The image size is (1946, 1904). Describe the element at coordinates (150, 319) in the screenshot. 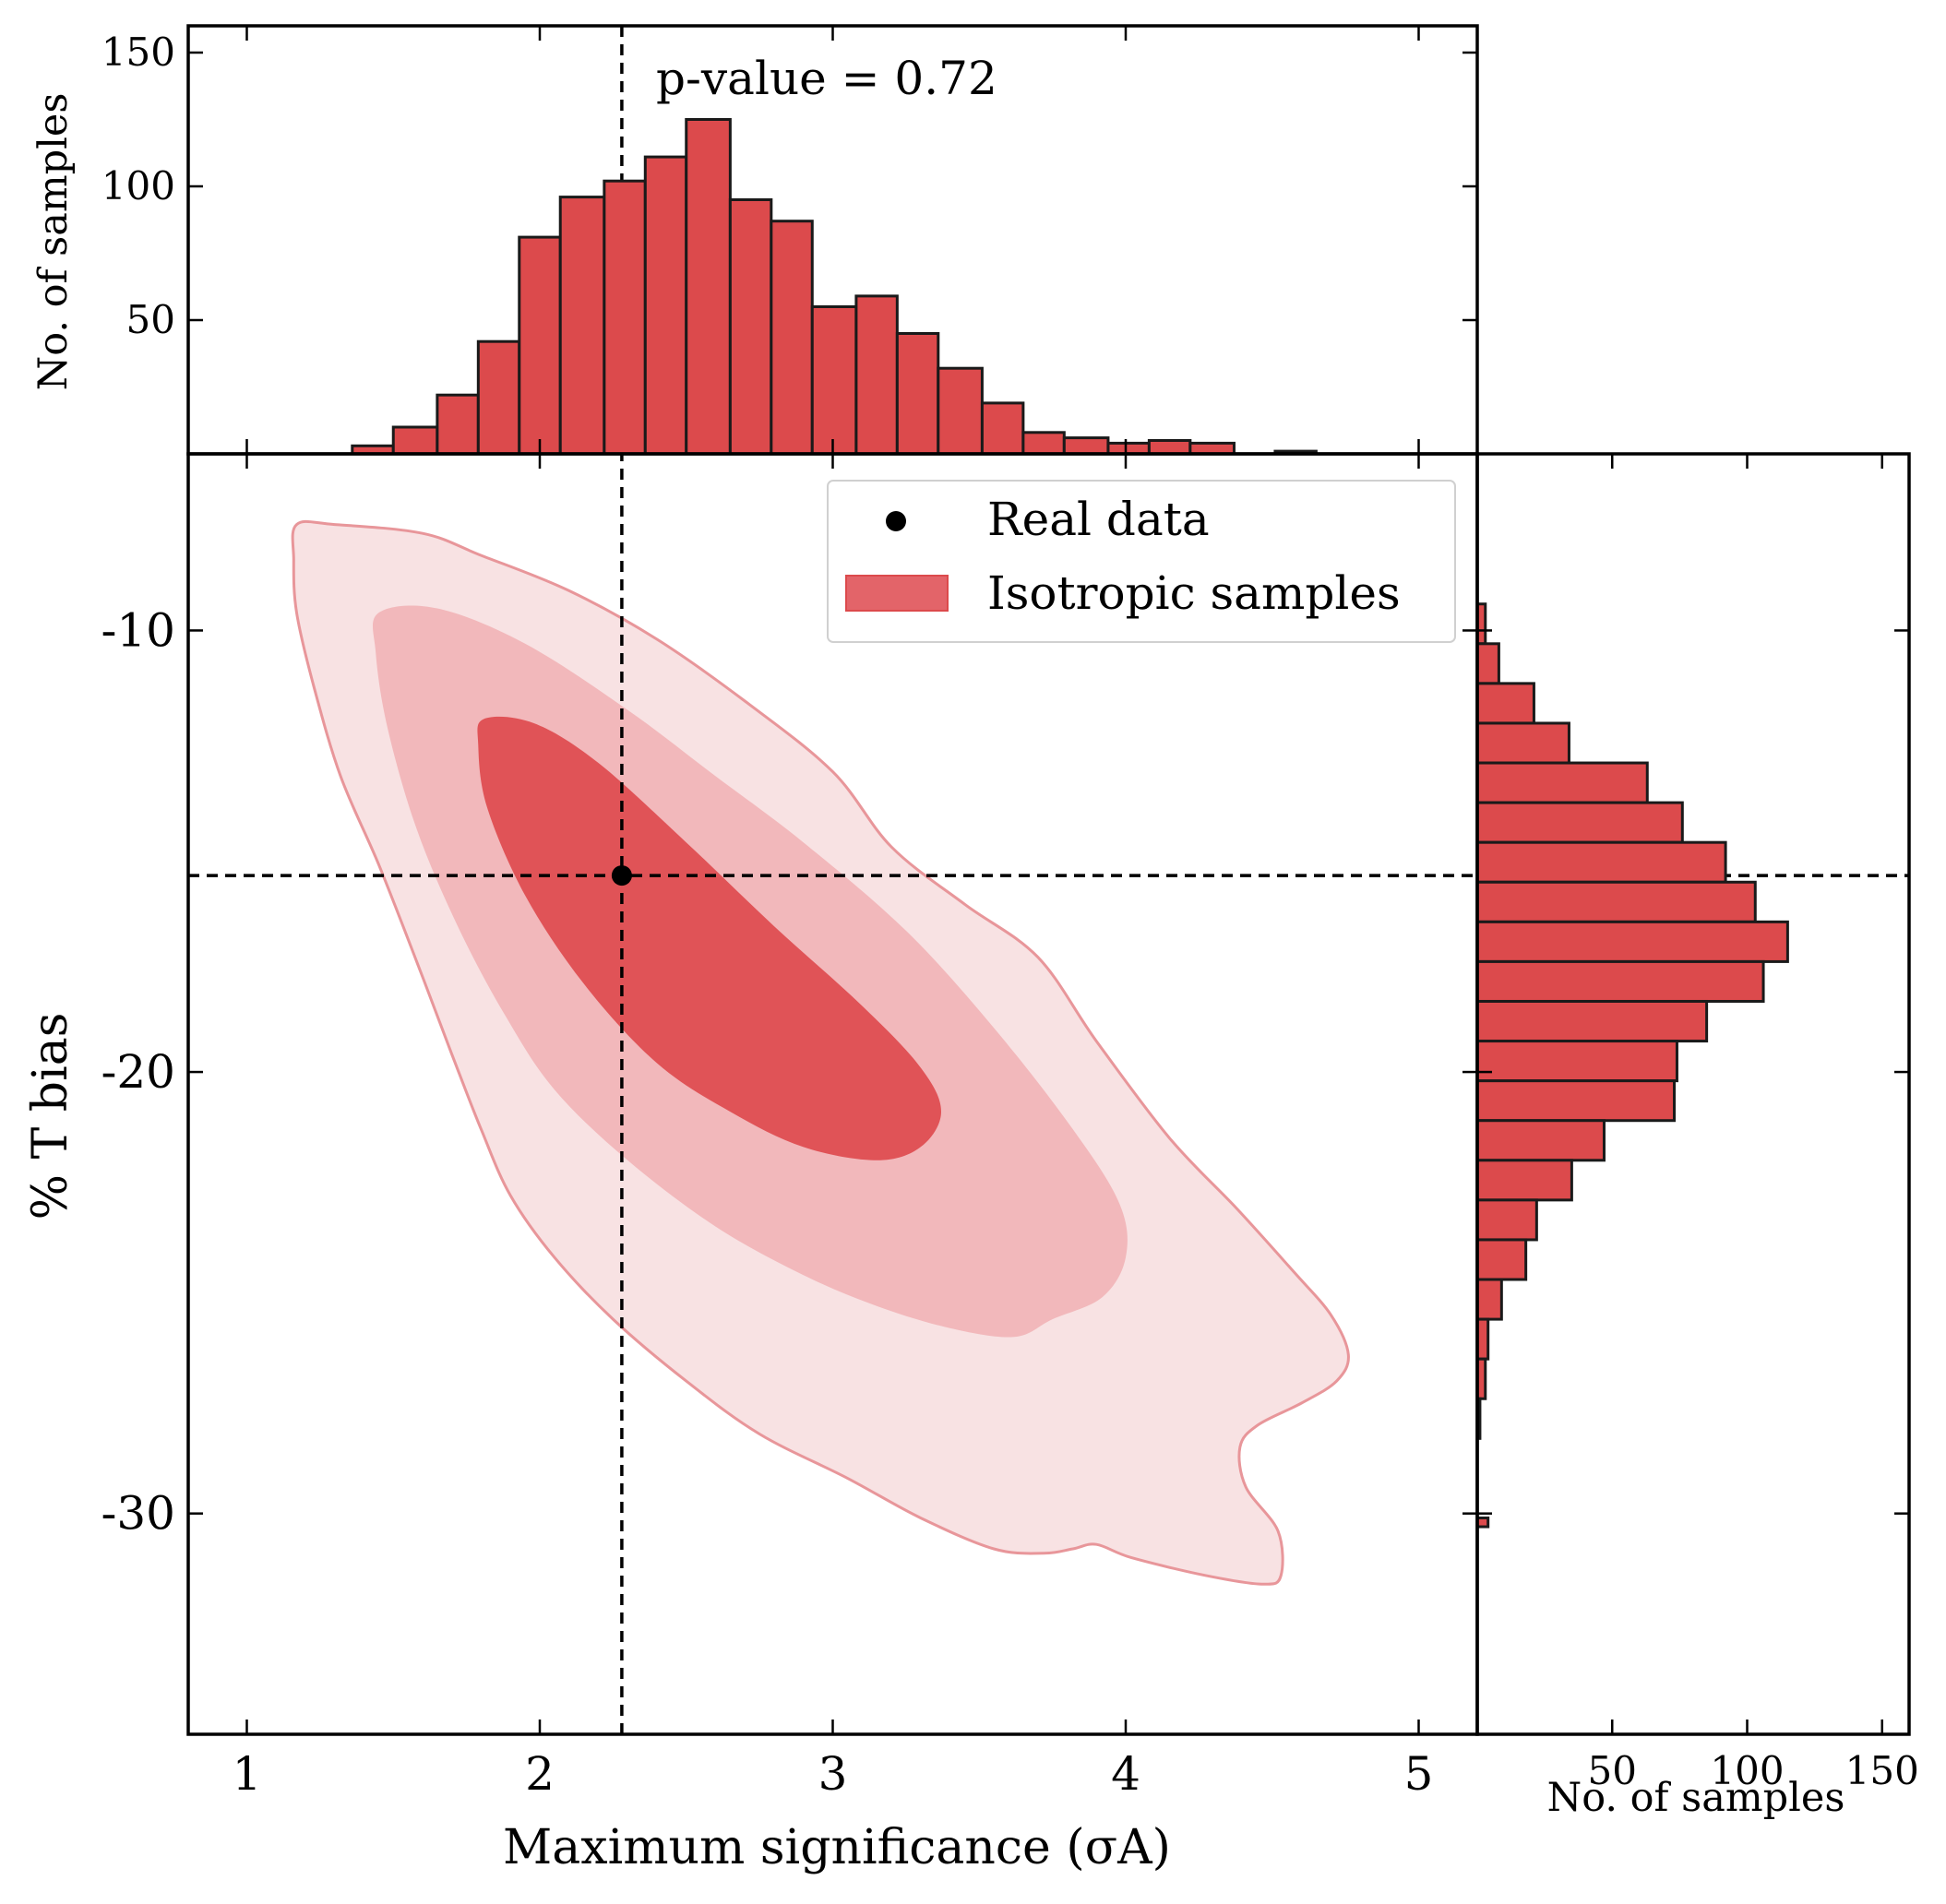

I see `top-y-tick-label: 50` at that location.